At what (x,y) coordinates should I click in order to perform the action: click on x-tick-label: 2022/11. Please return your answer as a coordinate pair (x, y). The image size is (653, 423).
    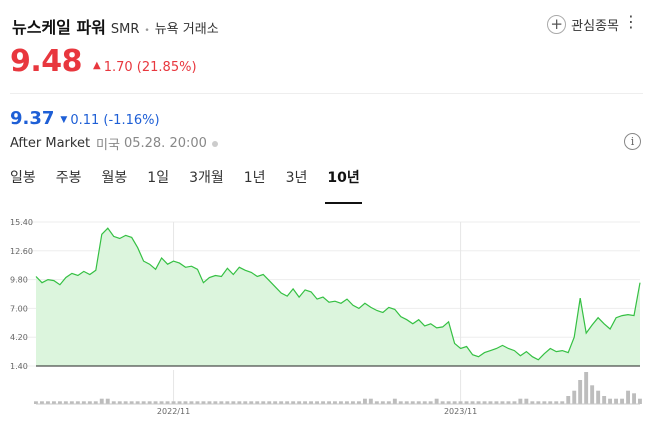
    Looking at the image, I should click on (173, 411).